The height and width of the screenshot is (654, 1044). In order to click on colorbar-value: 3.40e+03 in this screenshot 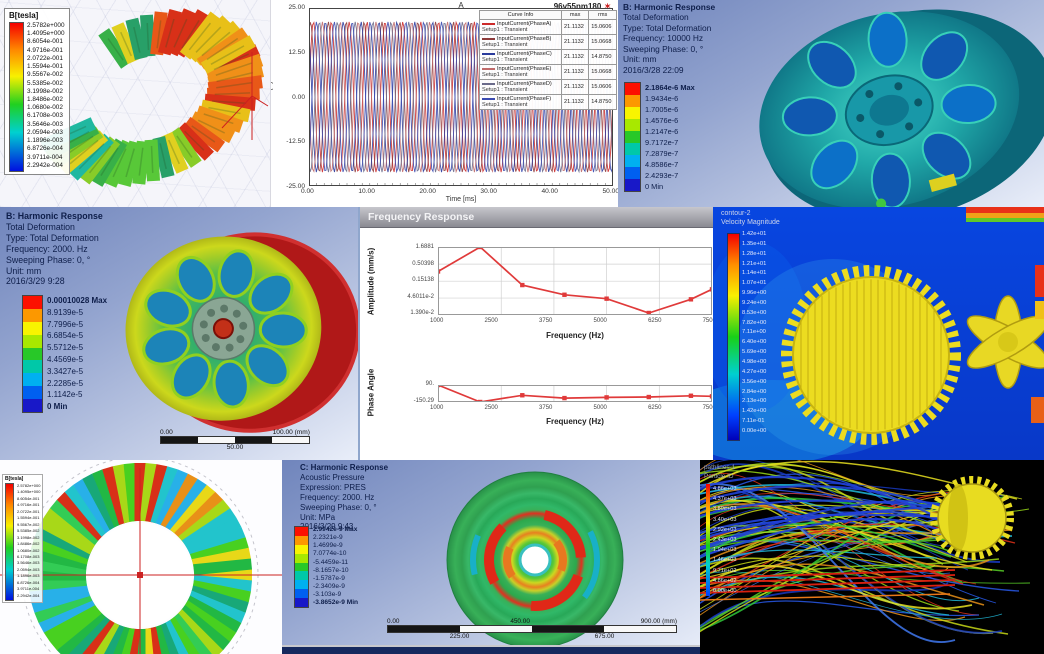, I will do `click(725, 519)`.